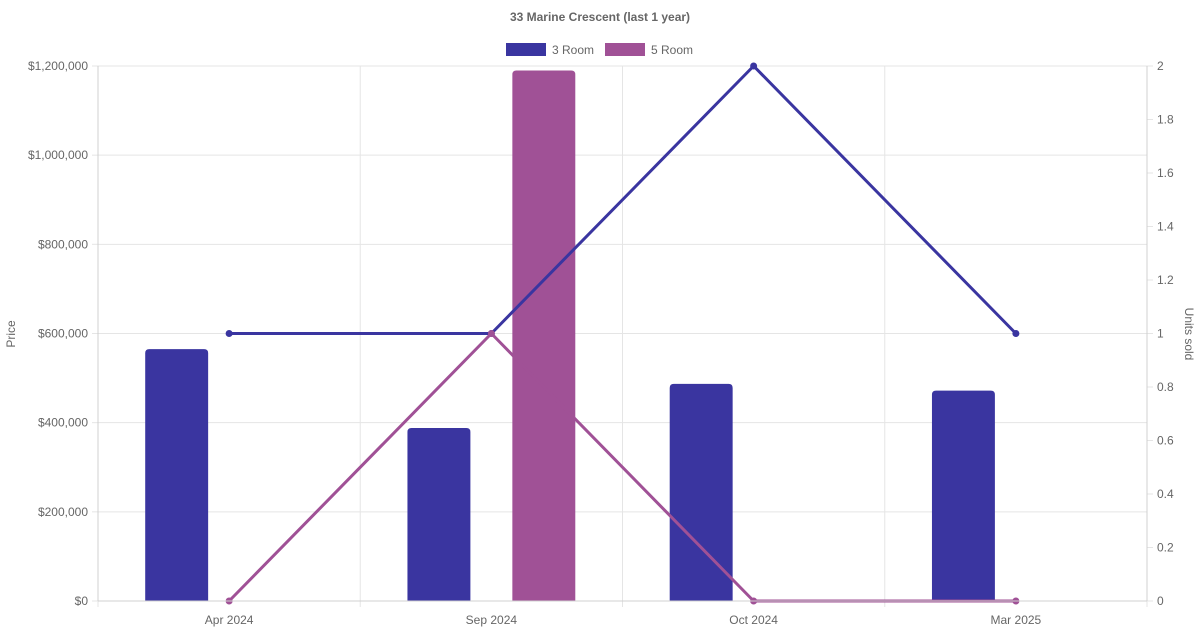  What do you see at coordinates (753, 620) in the screenshot?
I see `x-tick-label: Oct 2024` at bounding box center [753, 620].